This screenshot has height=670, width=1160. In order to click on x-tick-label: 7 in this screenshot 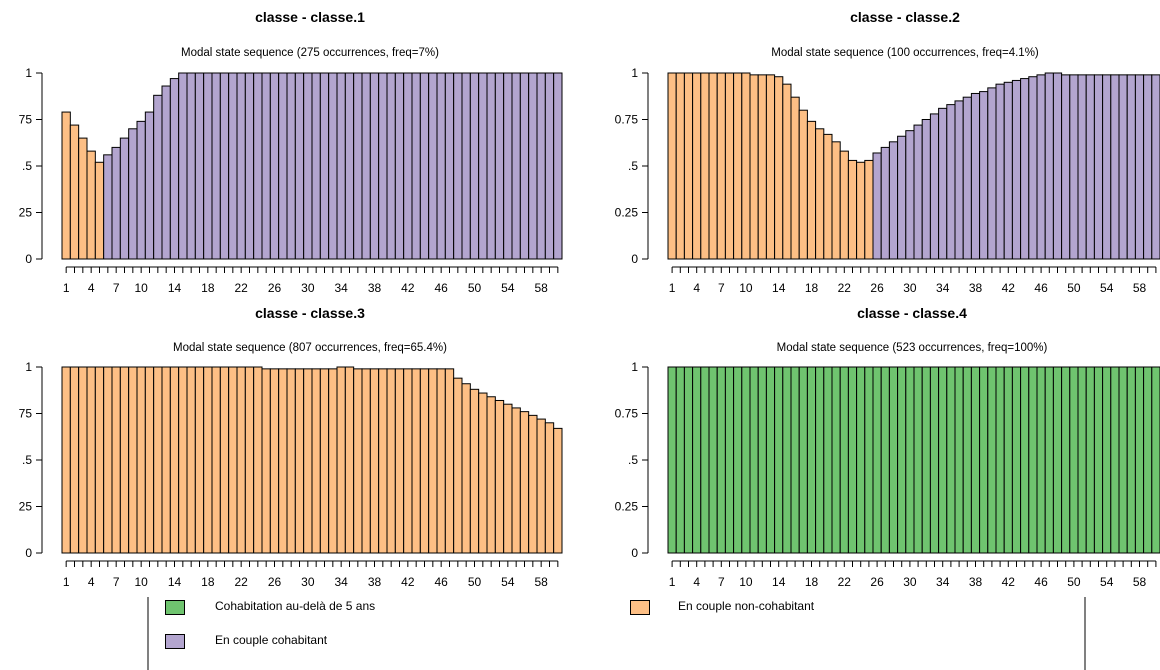, I will do `click(721, 582)`.